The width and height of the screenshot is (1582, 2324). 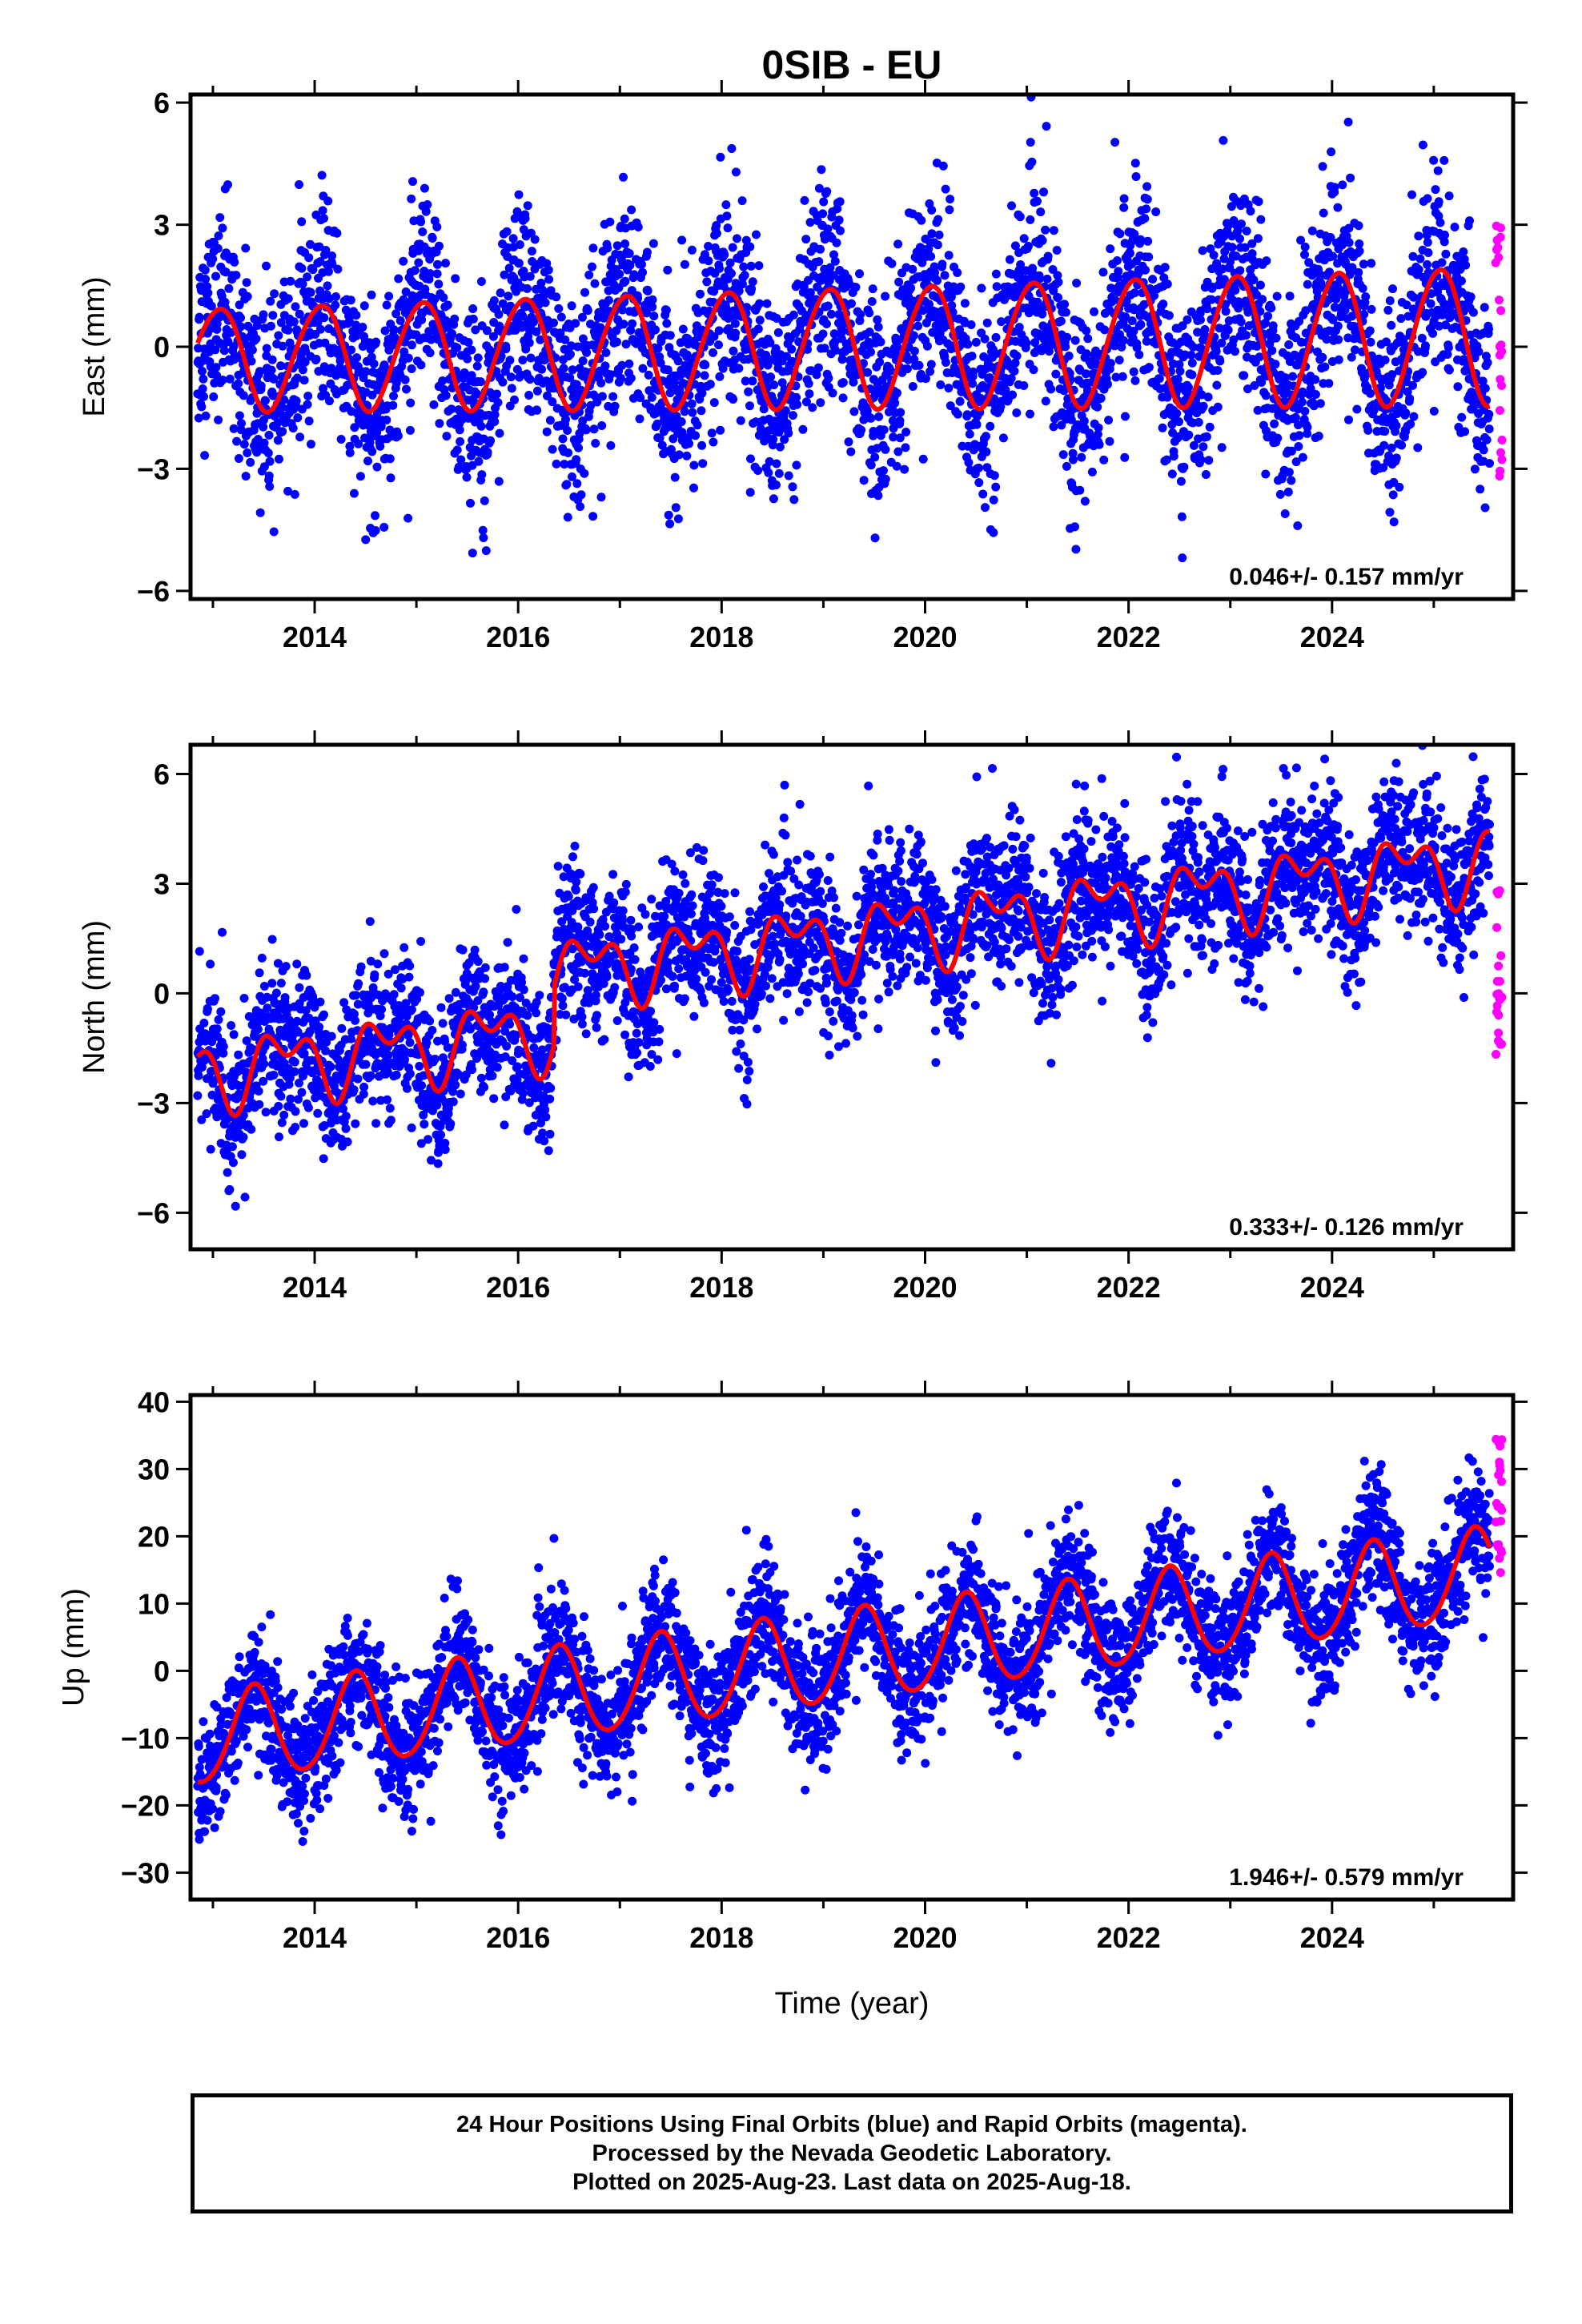 What do you see at coordinates (925, 637) in the screenshot?
I see `x-tick-label: 2020` at bounding box center [925, 637].